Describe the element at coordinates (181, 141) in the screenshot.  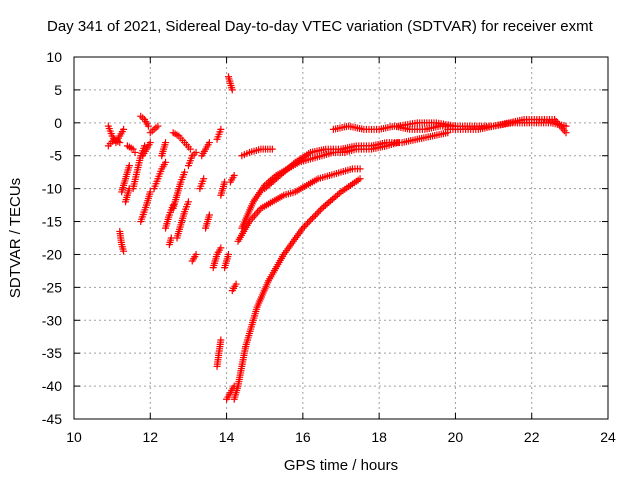
I see `series-s18` at that location.